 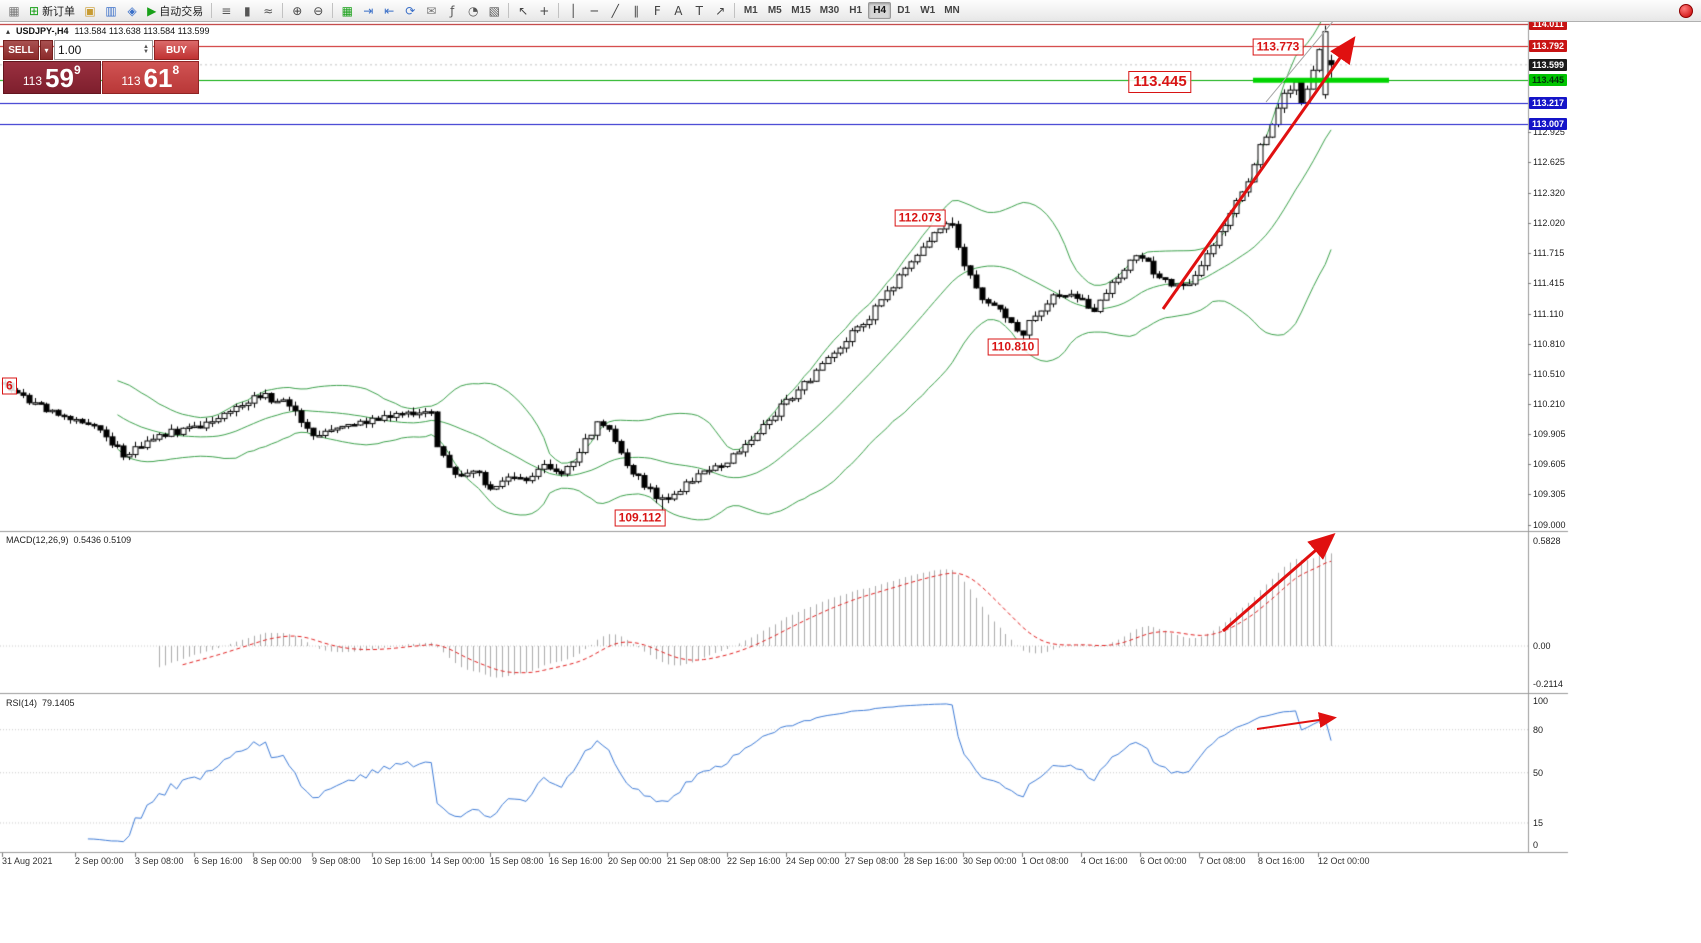 What do you see at coordinates (1686, 10) in the screenshot?
I see `record-icon` at bounding box center [1686, 10].